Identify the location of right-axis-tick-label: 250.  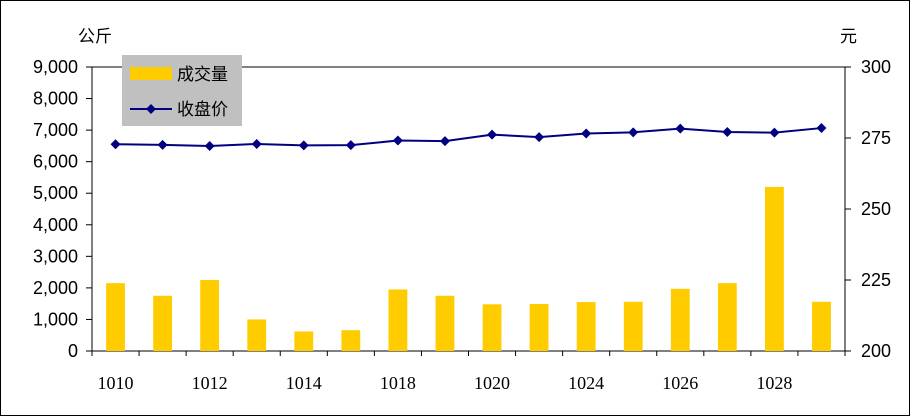
(876, 209).